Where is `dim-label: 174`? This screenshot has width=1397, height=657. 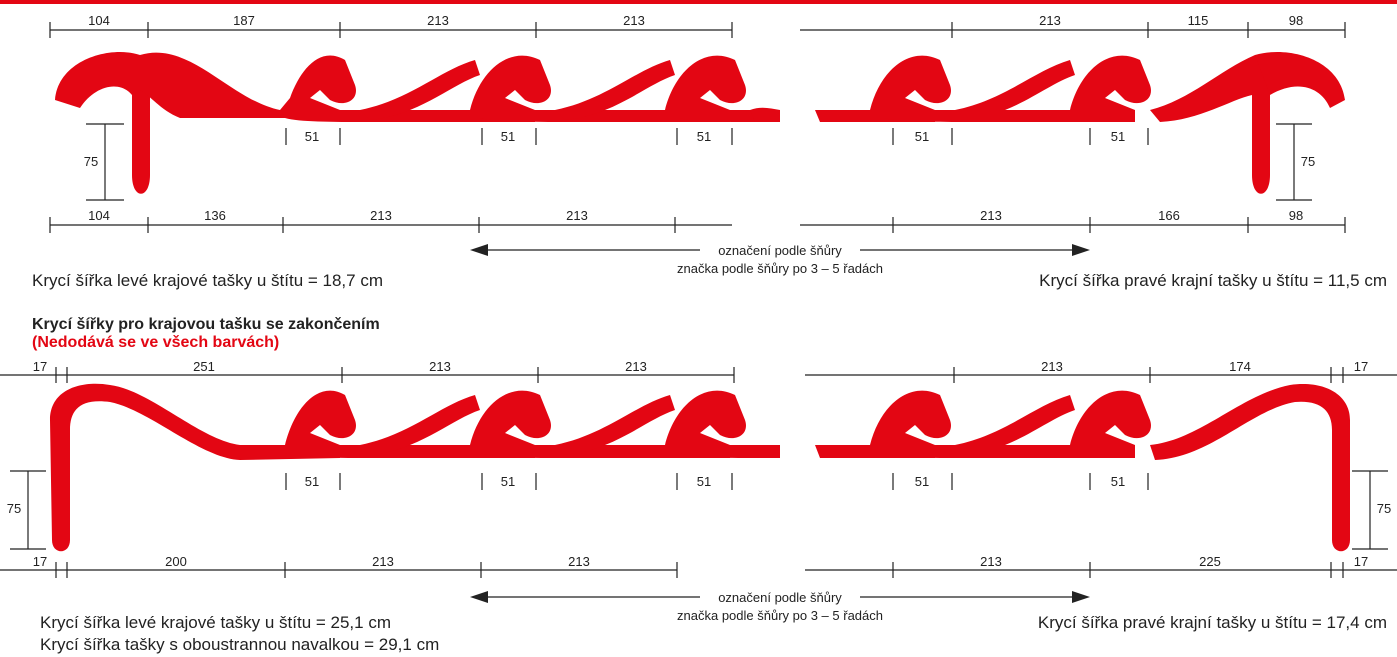 dim-label: 174 is located at coordinates (1240, 366).